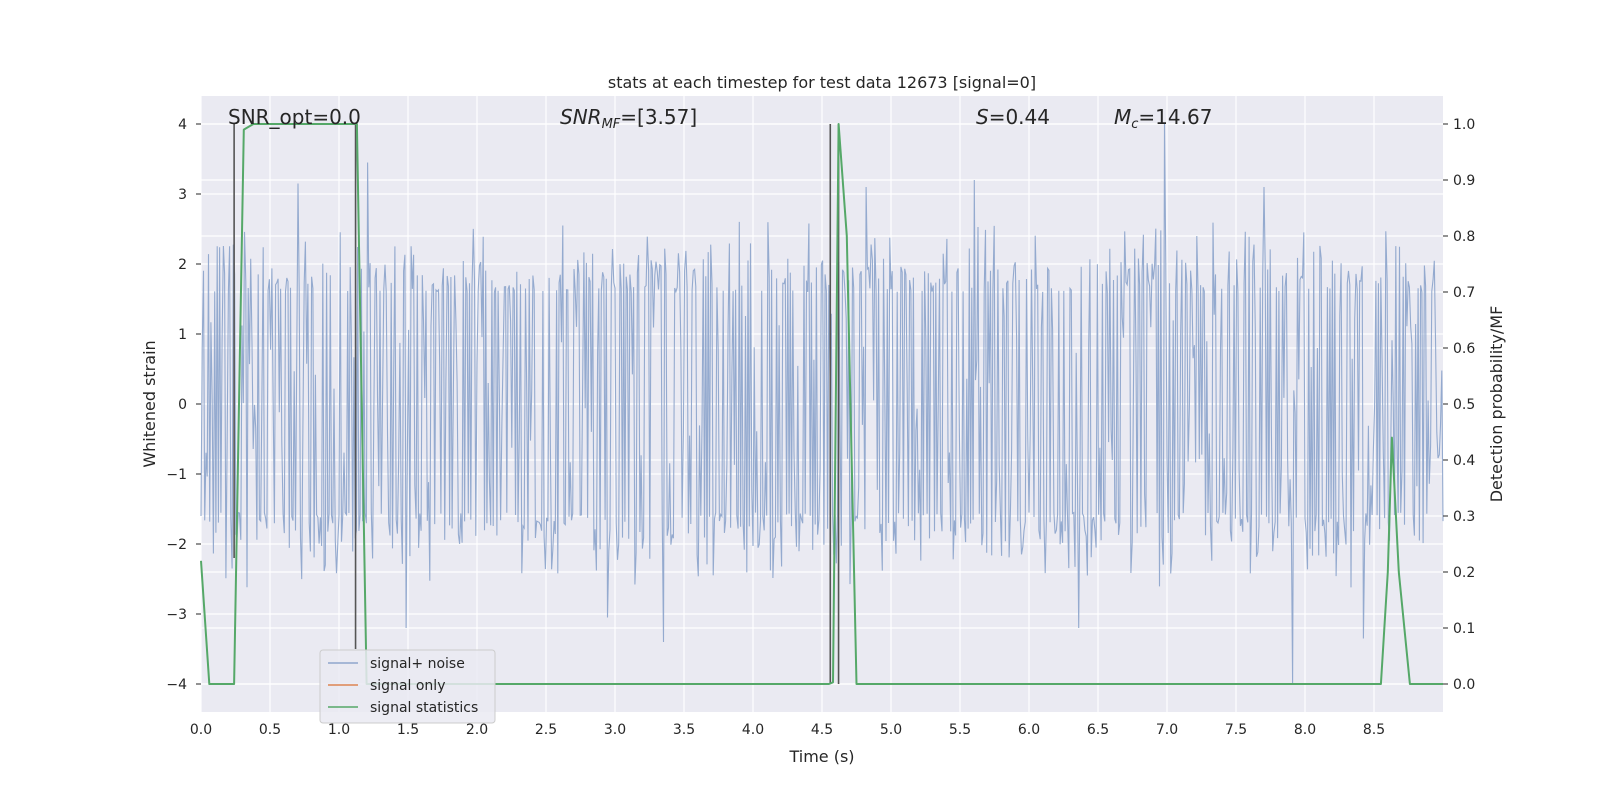 This screenshot has height=800, width=1600. I want to click on x-tick-label: 5.5, so click(960, 730).